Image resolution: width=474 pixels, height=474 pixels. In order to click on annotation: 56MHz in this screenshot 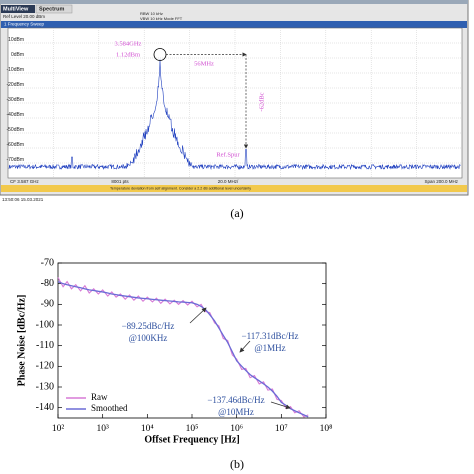, I will do `click(204, 63)`.